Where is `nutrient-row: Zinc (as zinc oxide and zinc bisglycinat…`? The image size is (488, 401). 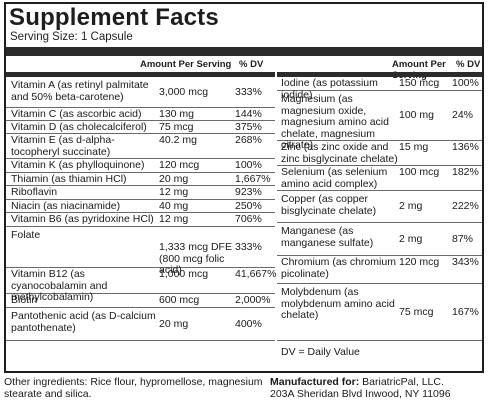
nutrient-row: Zinc (as zinc oxide and zinc bisglycinat… is located at coordinates (379, 153).